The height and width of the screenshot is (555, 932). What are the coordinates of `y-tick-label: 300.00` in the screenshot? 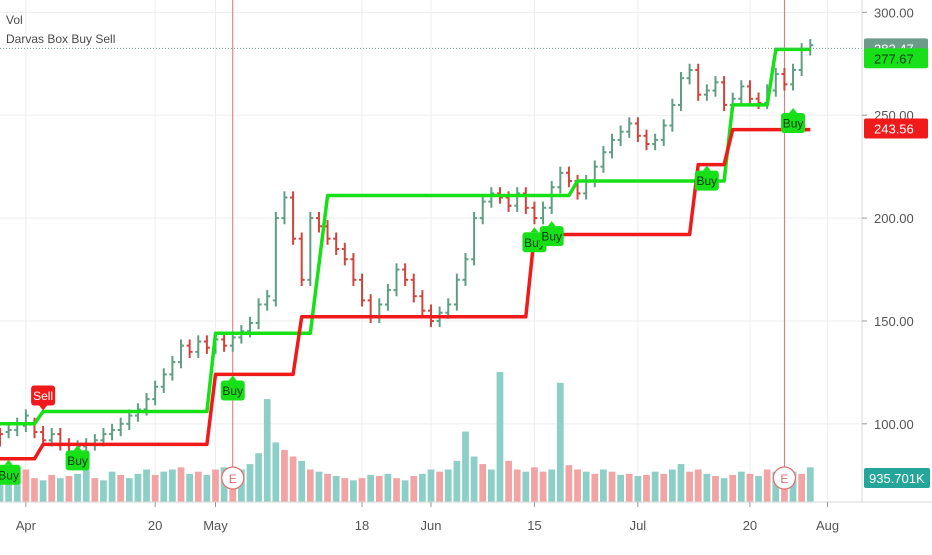 It's located at (894, 12).